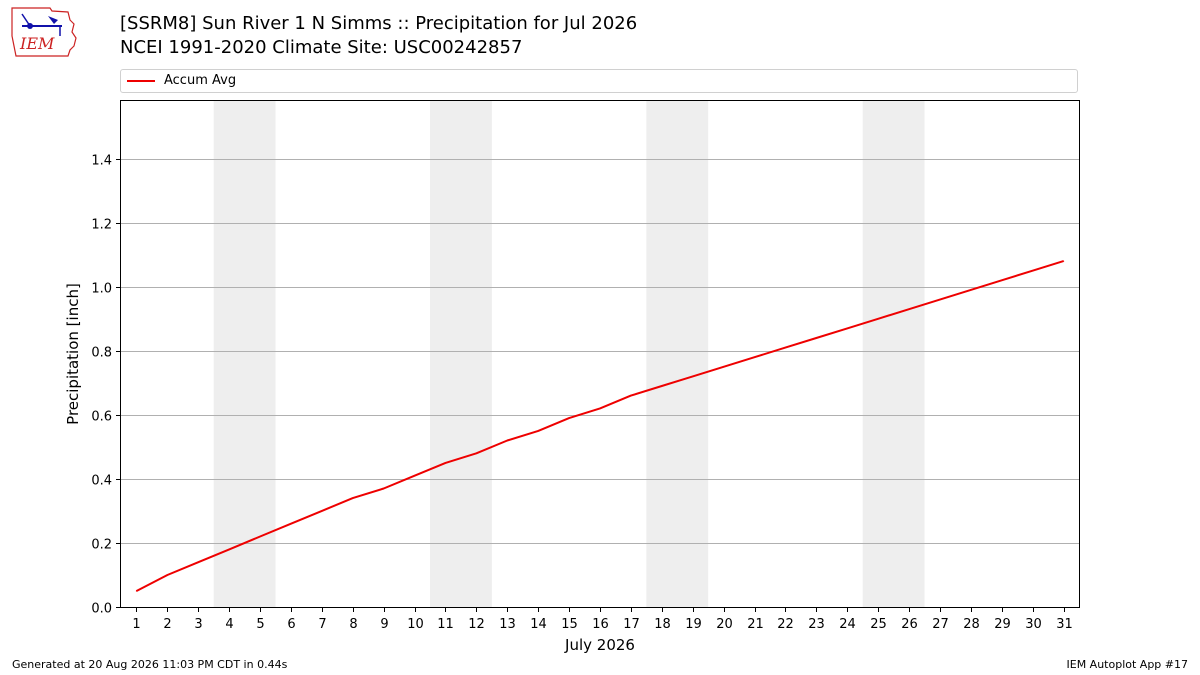 The image size is (1200, 675). I want to click on x-tick-label: 25, so click(878, 624).